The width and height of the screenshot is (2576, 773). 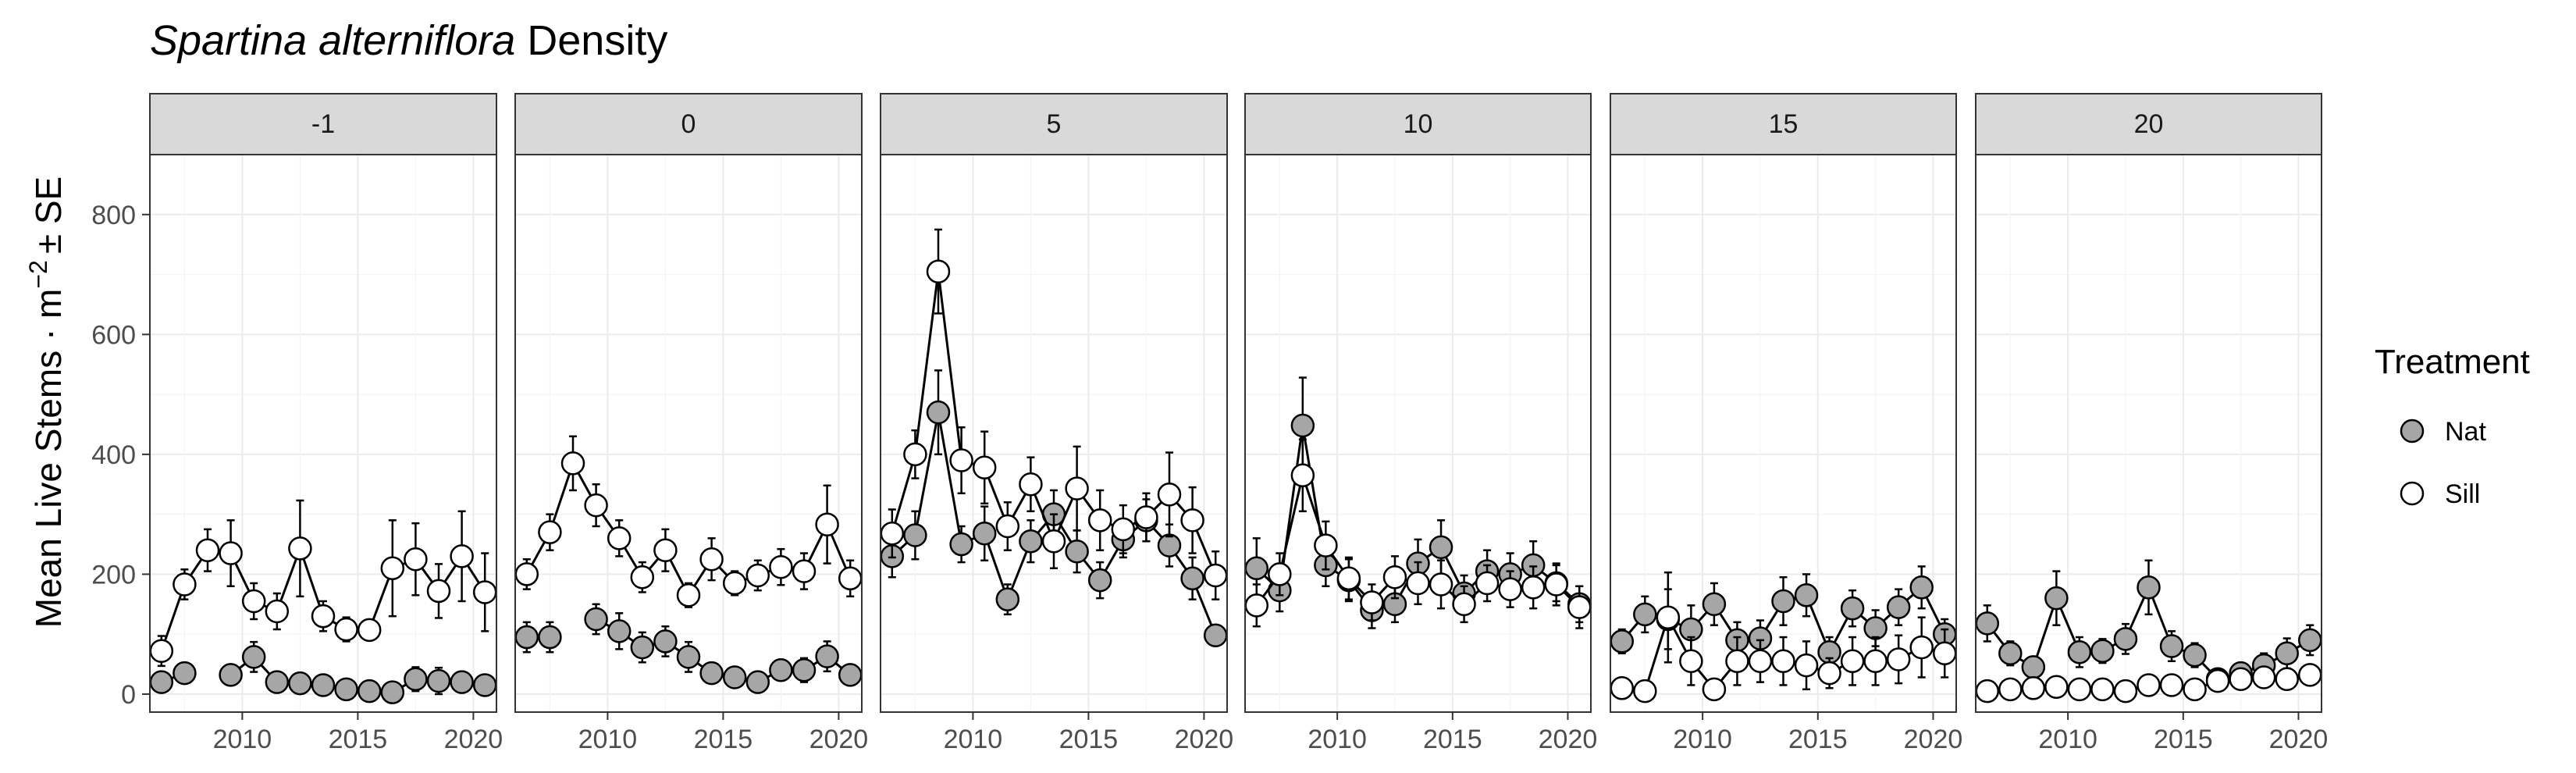 I want to click on y-tick-label: 200, so click(x=114, y=575).